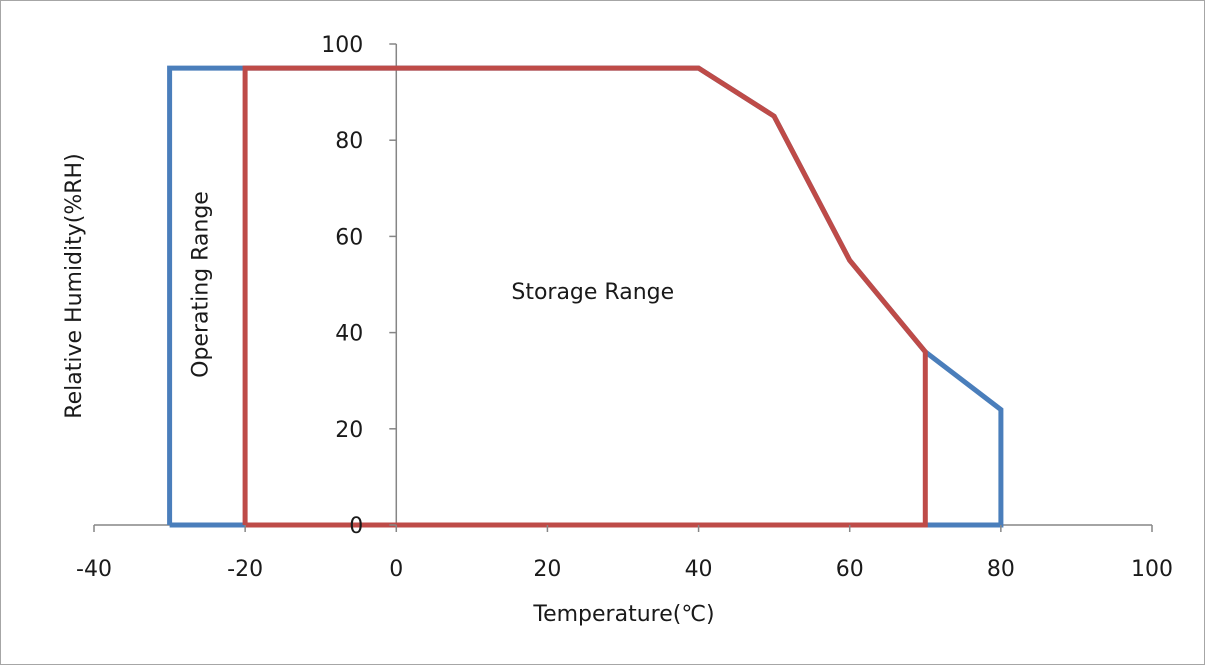 Image resolution: width=1205 pixels, height=666 pixels. What do you see at coordinates (342, 45) in the screenshot?
I see `y-tick-label: 100` at bounding box center [342, 45].